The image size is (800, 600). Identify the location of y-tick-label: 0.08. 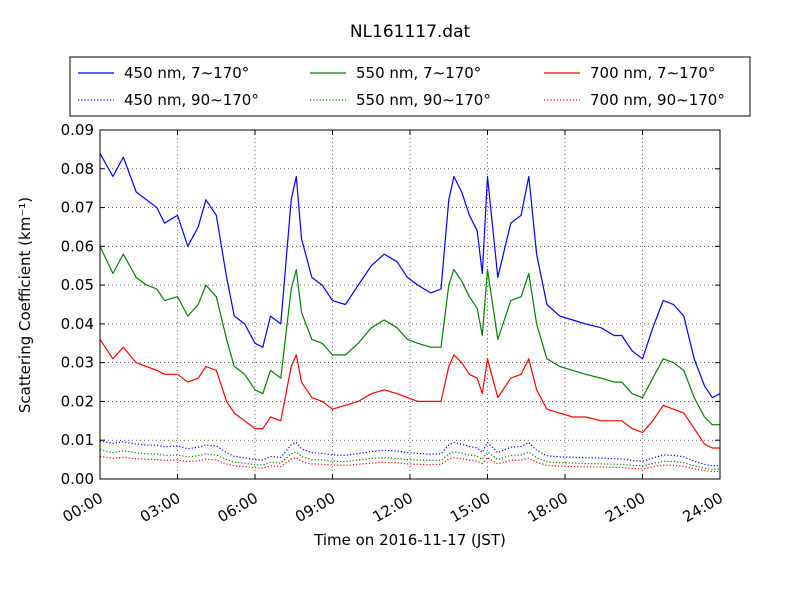
(77, 169).